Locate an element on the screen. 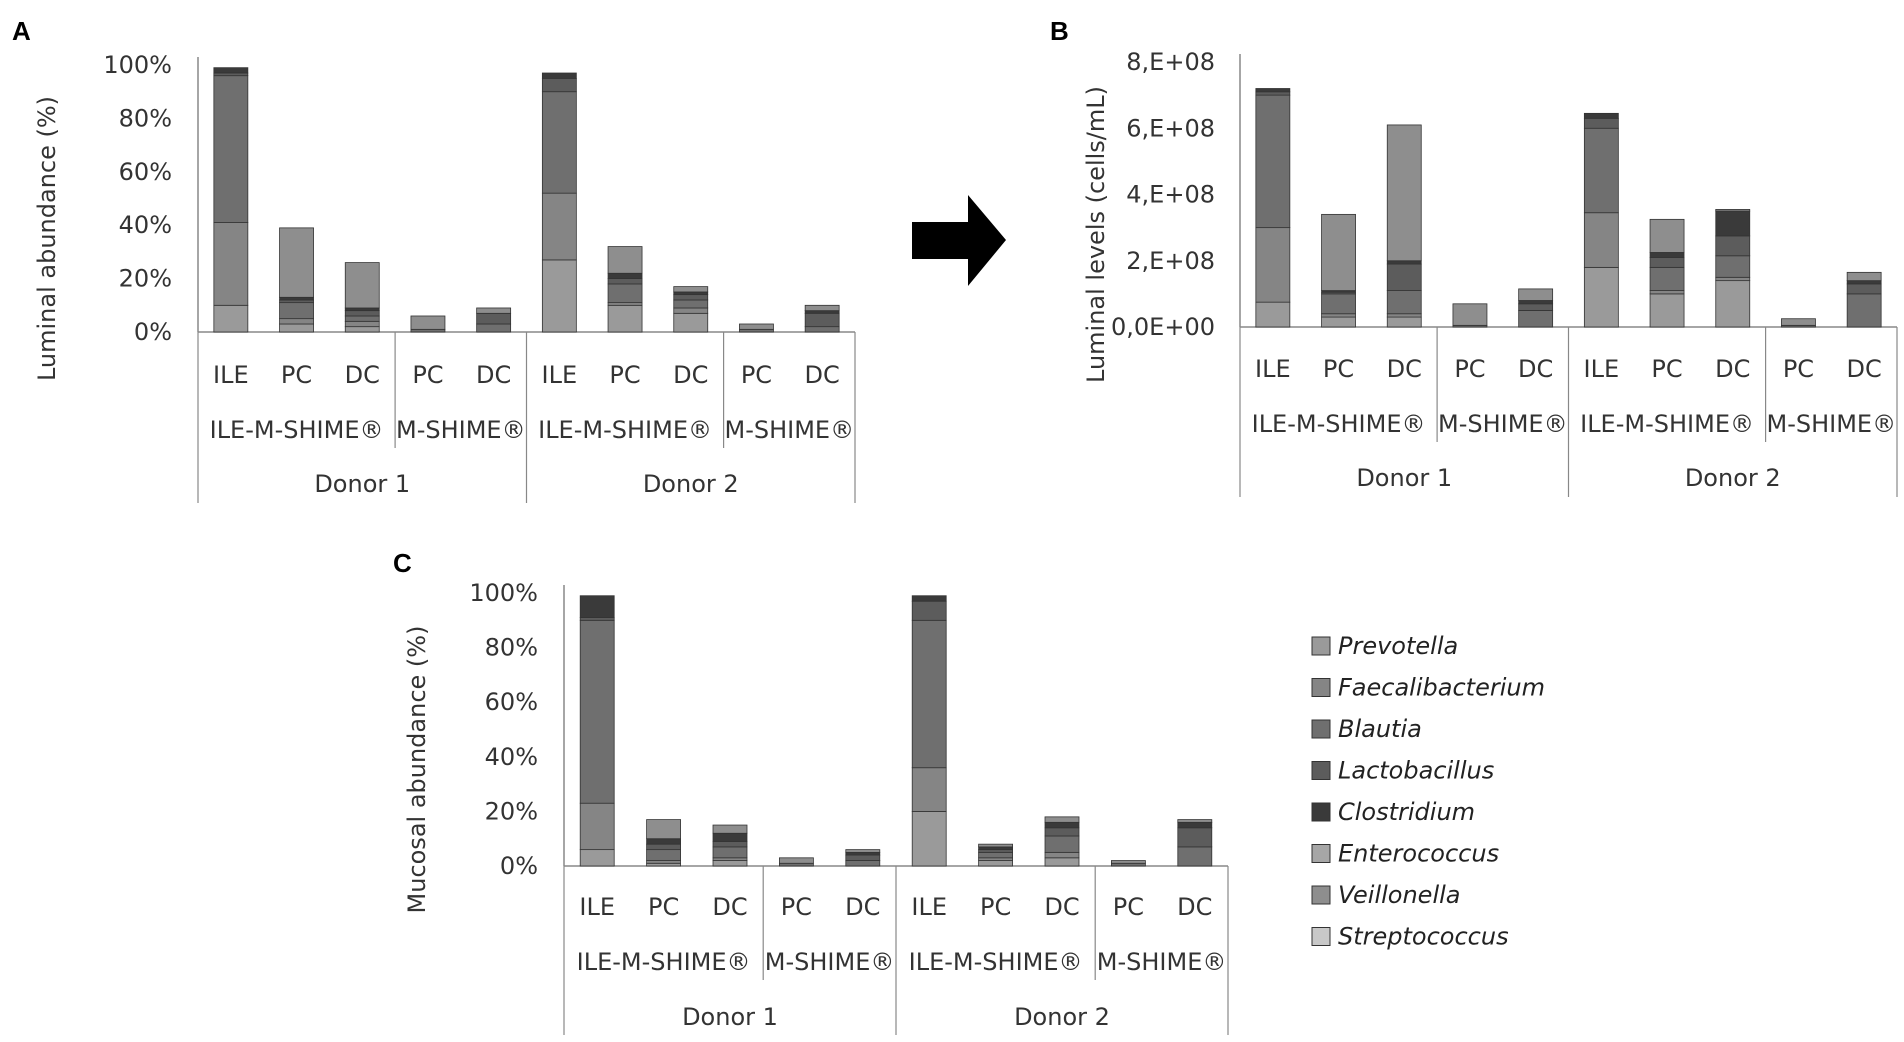 This screenshot has width=1904, height=1042. panel-a-donor-label: Donor 1 is located at coordinates (362, 484).